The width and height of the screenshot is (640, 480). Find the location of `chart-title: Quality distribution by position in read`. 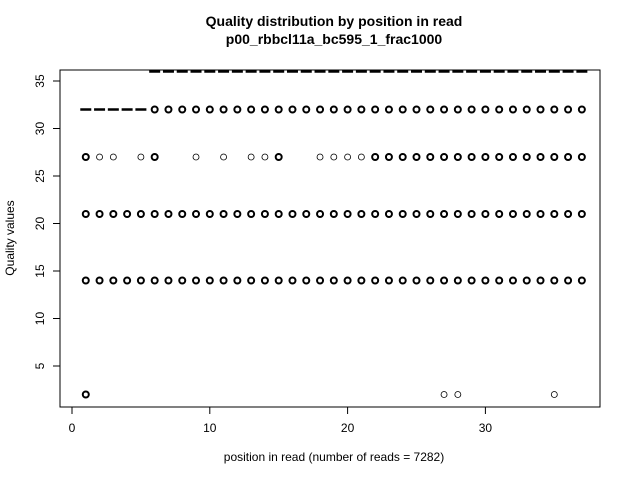

chart-title: Quality distribution by position in read is located at coordinates (334, 21).